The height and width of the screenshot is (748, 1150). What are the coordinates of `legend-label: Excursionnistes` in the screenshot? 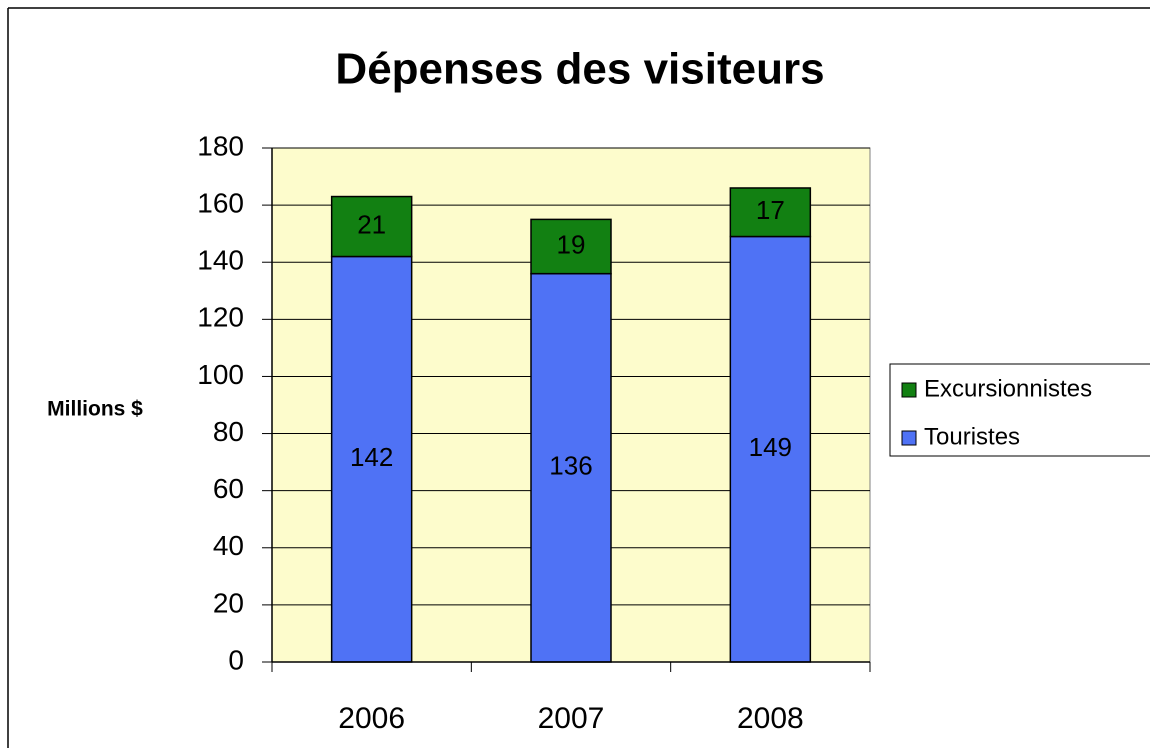 It's located at (1008, 388).